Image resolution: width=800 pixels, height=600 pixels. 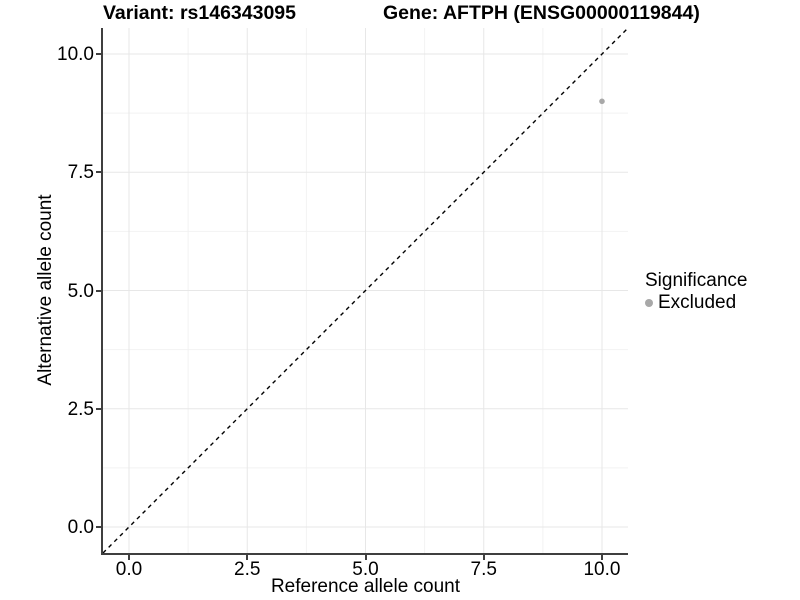 What do you see at coordinates (80, 291) in the screenshot?
I see `y-tick-label: 5.0` at bounding box center [80, 291].